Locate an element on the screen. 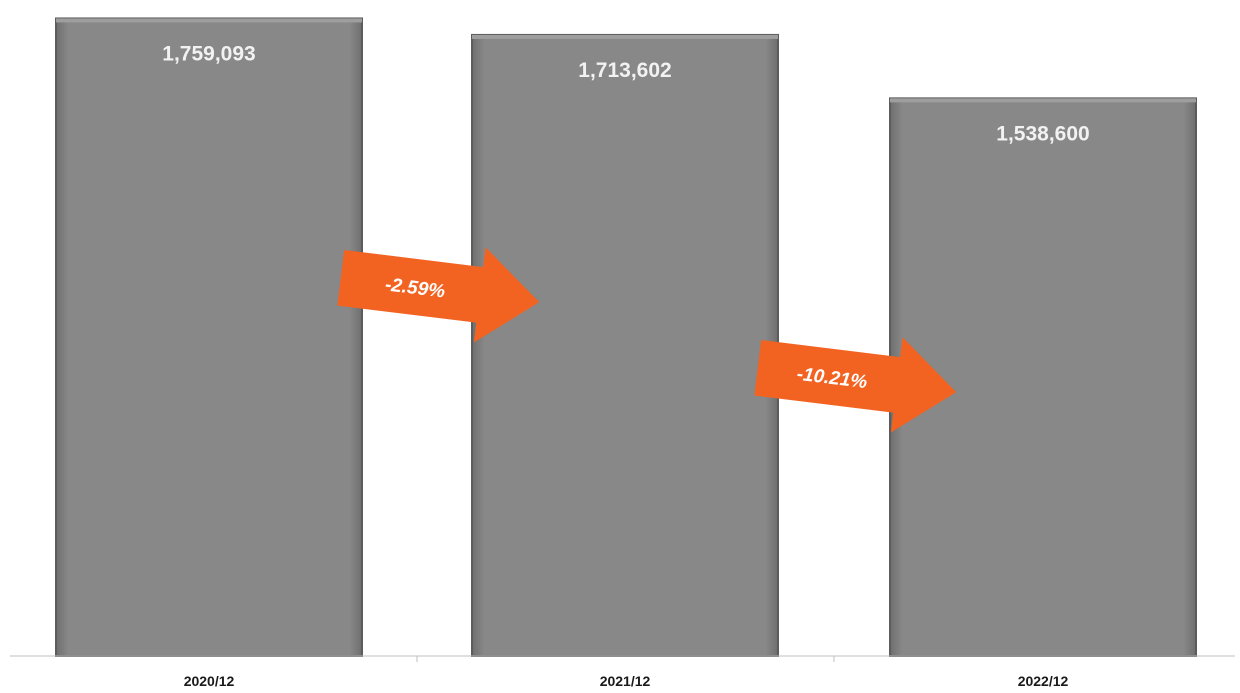  change-arrow-1: -2.59% is located at coordinates (438, 295).